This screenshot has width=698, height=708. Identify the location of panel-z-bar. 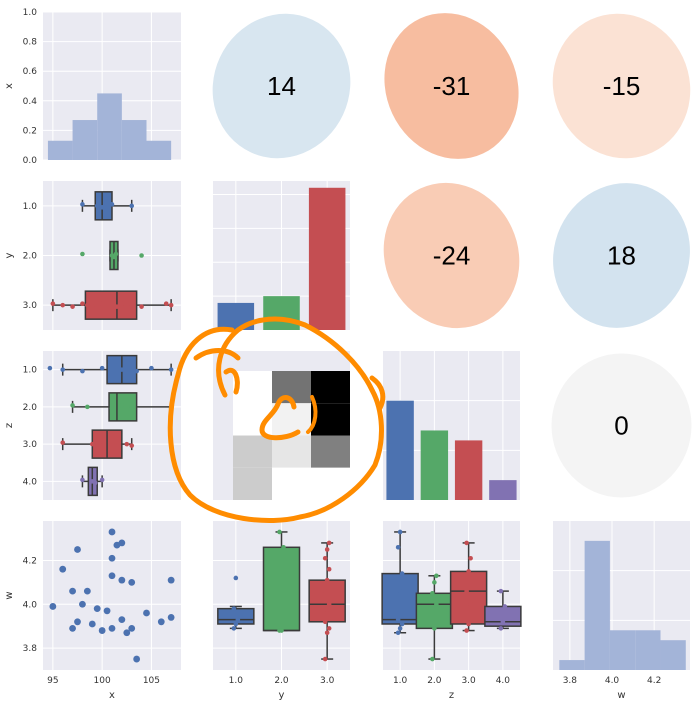
(451, 425).